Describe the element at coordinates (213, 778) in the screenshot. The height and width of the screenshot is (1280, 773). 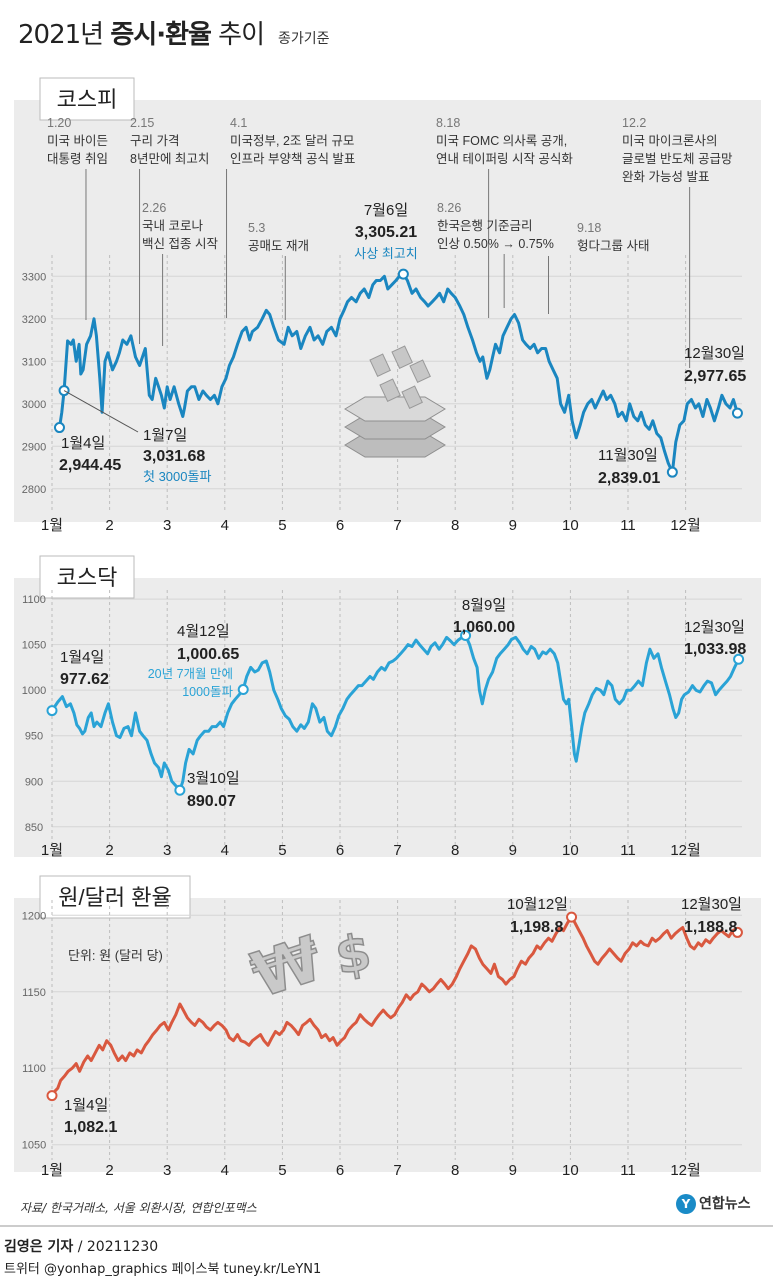
I see `kosdaq-callout-date: 3월10일` at that location.